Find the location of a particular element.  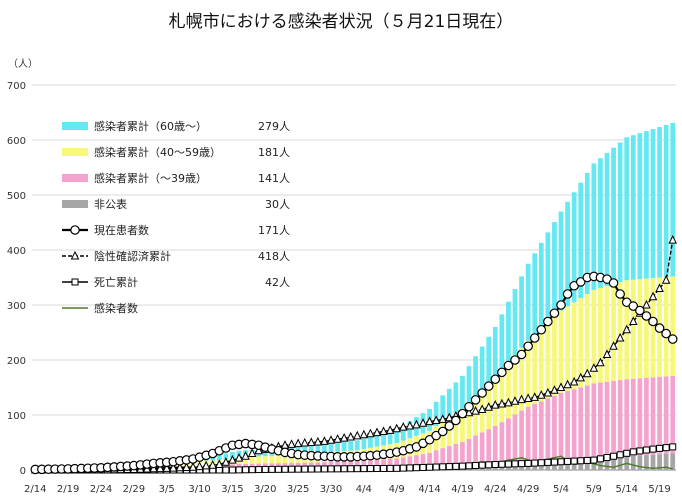

legend-value: 42人 is located at coordinates (277, 282).